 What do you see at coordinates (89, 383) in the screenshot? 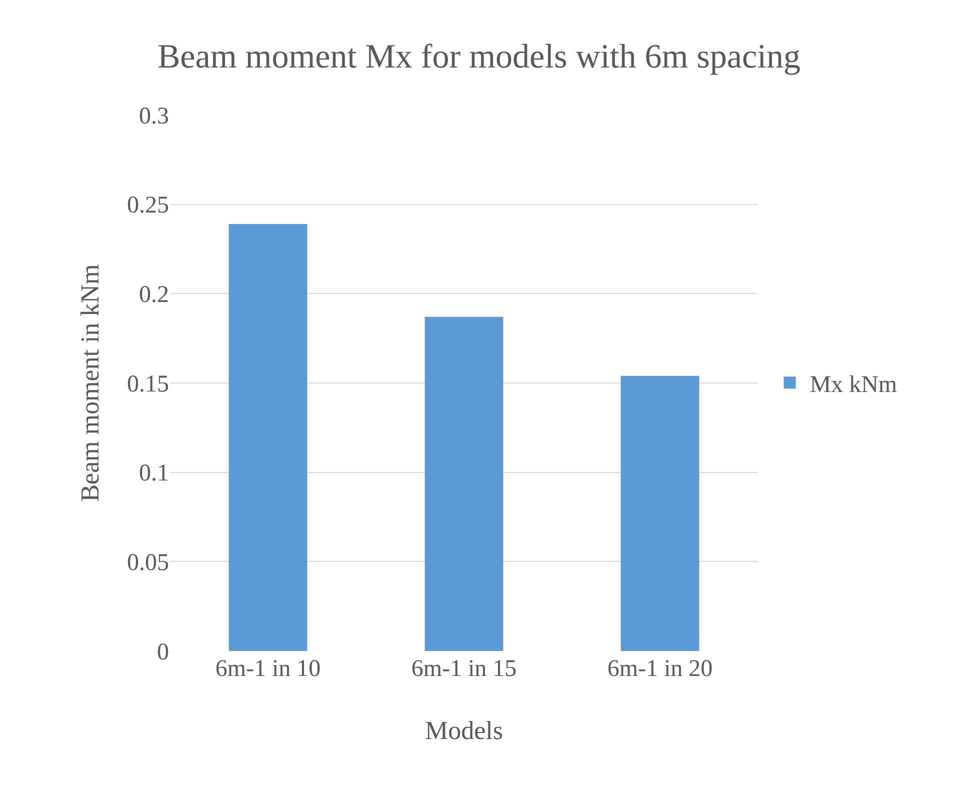
I see `y-axis-title: Beam moment in kNm` at bounding box center [89, 383].